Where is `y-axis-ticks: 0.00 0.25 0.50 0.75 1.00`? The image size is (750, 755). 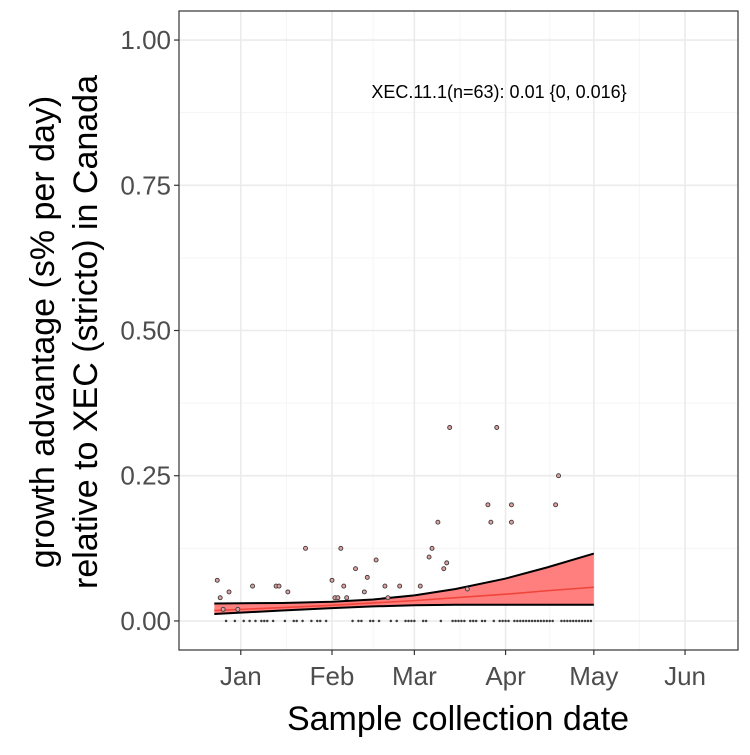 y-axis-ticks: 0.00 0.25 0.50 0.75 1.00 is located at coordinates (149, 330).